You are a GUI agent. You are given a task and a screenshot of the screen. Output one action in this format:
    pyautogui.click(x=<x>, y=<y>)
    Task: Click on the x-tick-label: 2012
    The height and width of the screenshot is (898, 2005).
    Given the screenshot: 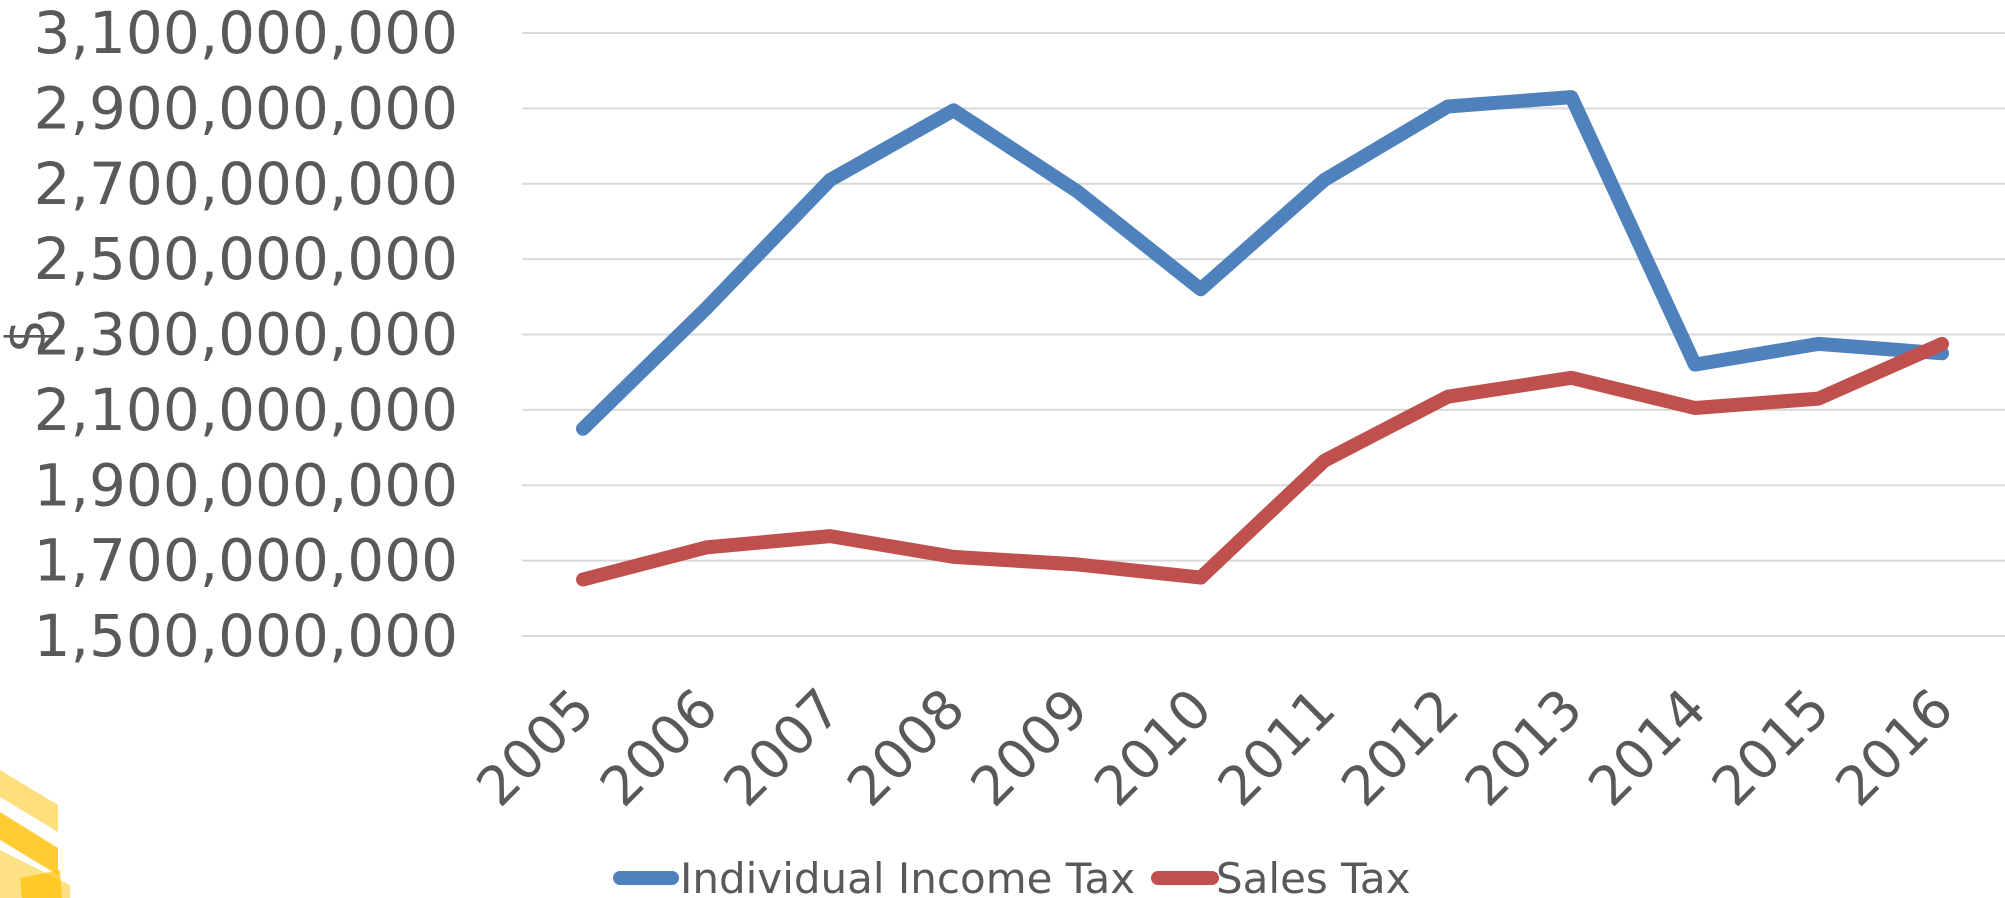 What is the action you would take?
    pyautogui.click(x=1400, y=748)
    